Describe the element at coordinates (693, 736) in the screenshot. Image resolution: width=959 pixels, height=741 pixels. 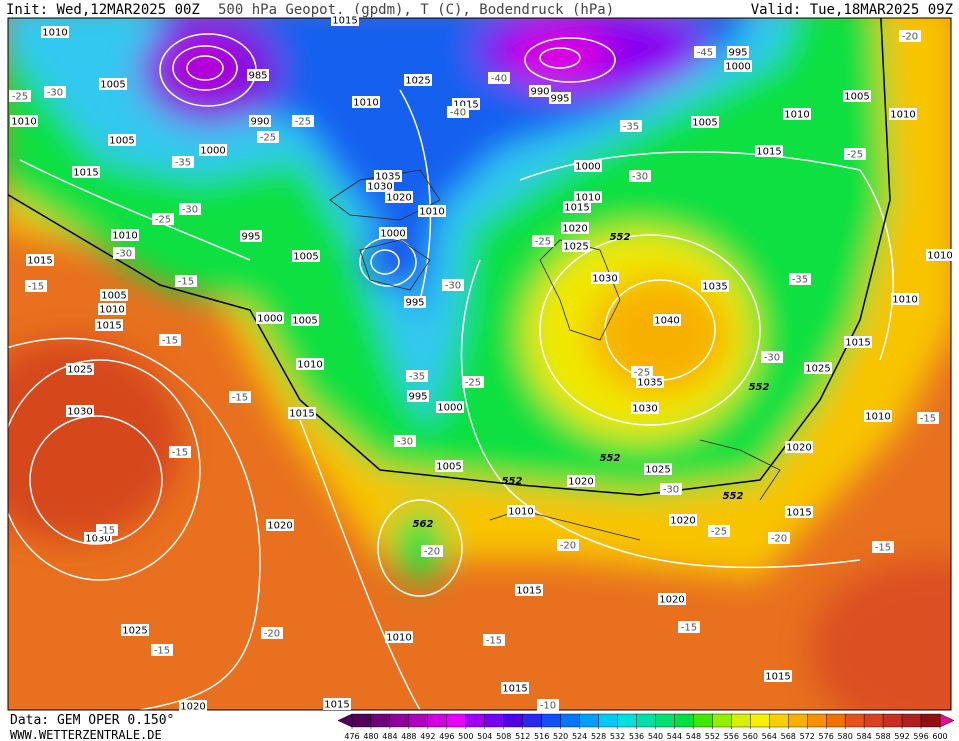
I see `colorbar-tick-label: 548` at that location.